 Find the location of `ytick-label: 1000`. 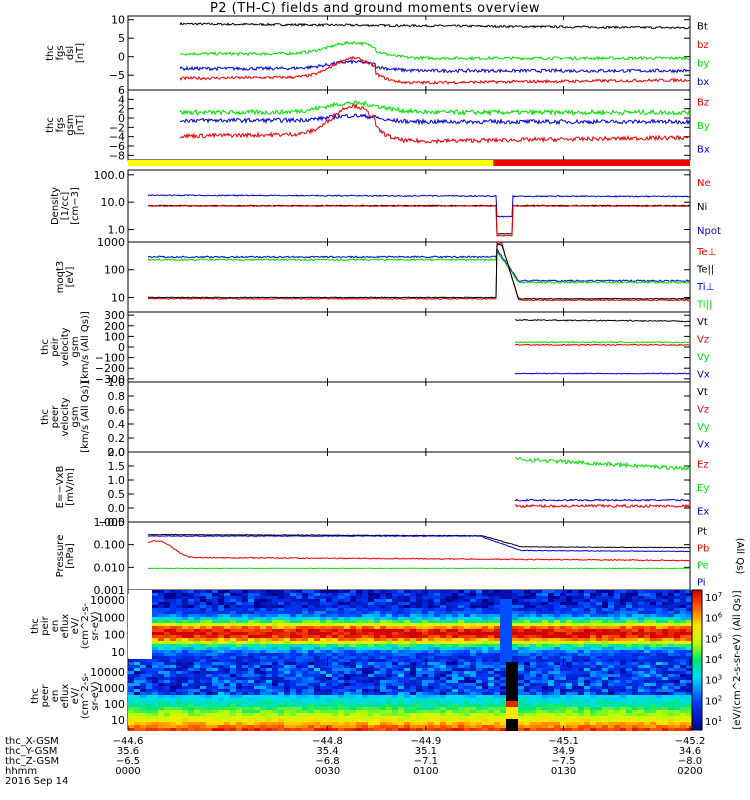

ytick-label: 1000 is located at coordinates (111, 242).